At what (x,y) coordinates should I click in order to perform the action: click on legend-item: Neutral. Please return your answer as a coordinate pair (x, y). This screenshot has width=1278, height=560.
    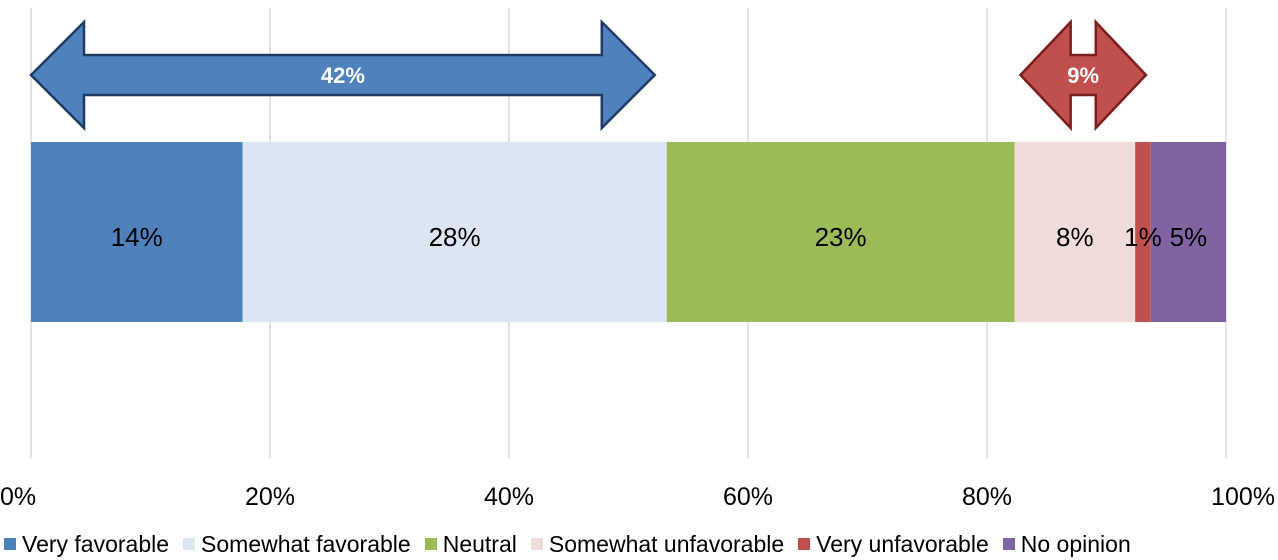
    Looking at the image, I should click on (470, 544).